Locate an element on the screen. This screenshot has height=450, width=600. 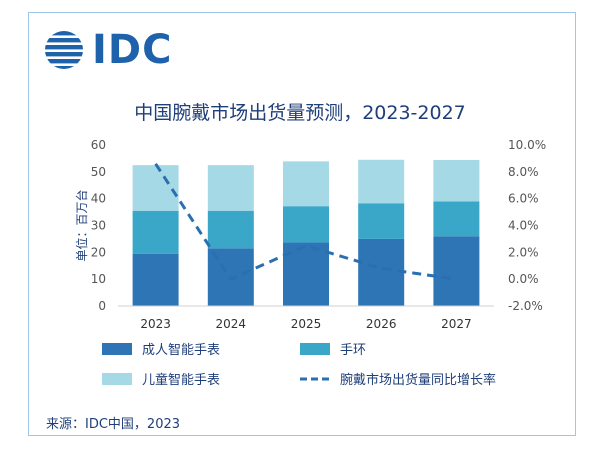
legend-label: 儿童智能手表 is located at coordinates (181, 380).